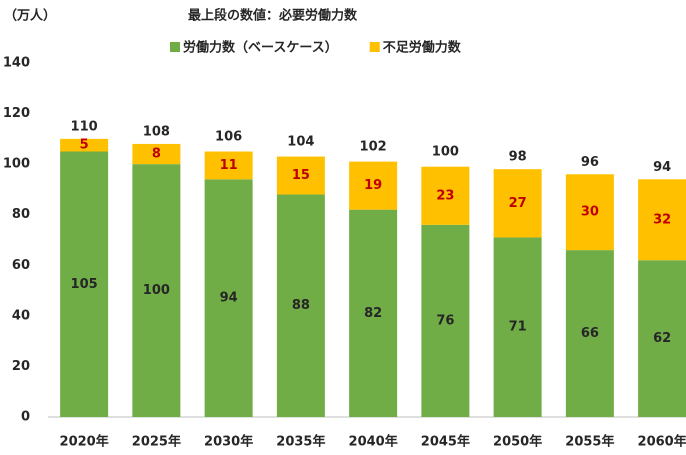 The image size is (686, 455). Describe the element at coordinates (156, 442) in the screenshot. I see `x-tick-label: 2025年` at that location.